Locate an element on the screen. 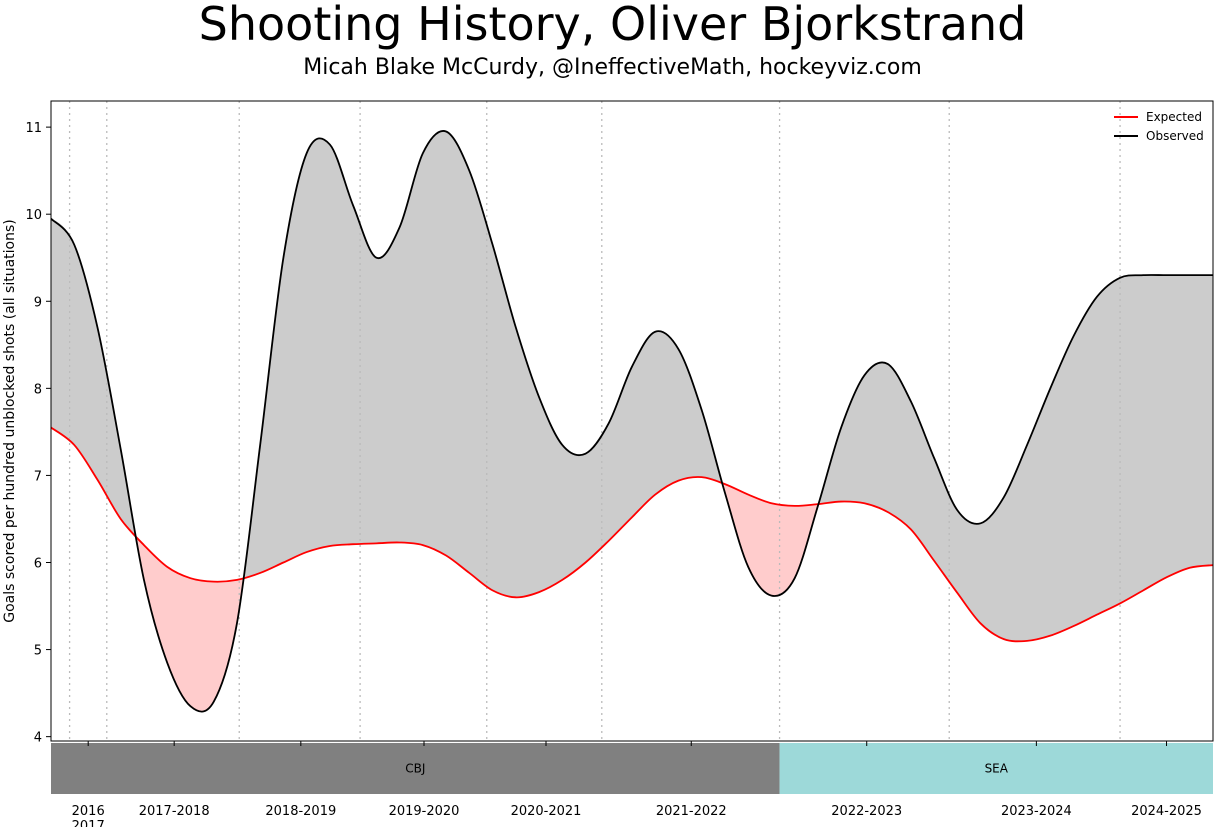  y-tick-label: 10 is located at coordinates (33, 215).